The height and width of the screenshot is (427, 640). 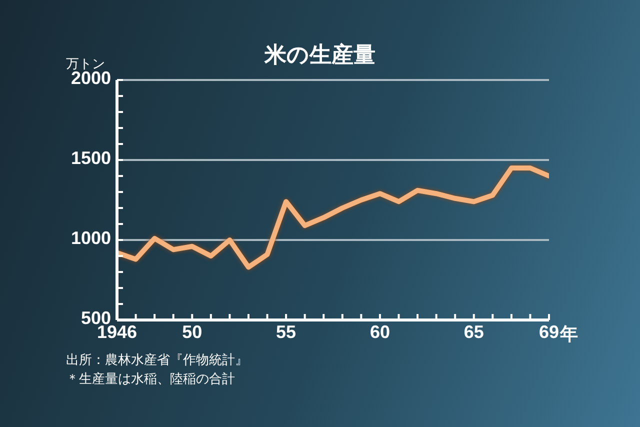 I want to click on x-axis-title: 年, so click(x=569, y=334).